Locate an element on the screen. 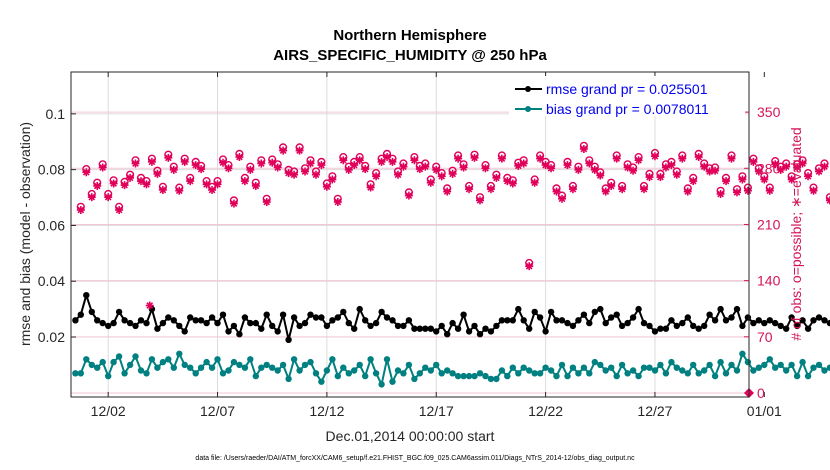 The height and width of the screenshot is (470, 830). x-tick-label: 12/02 is located at coordinates (108, 411).